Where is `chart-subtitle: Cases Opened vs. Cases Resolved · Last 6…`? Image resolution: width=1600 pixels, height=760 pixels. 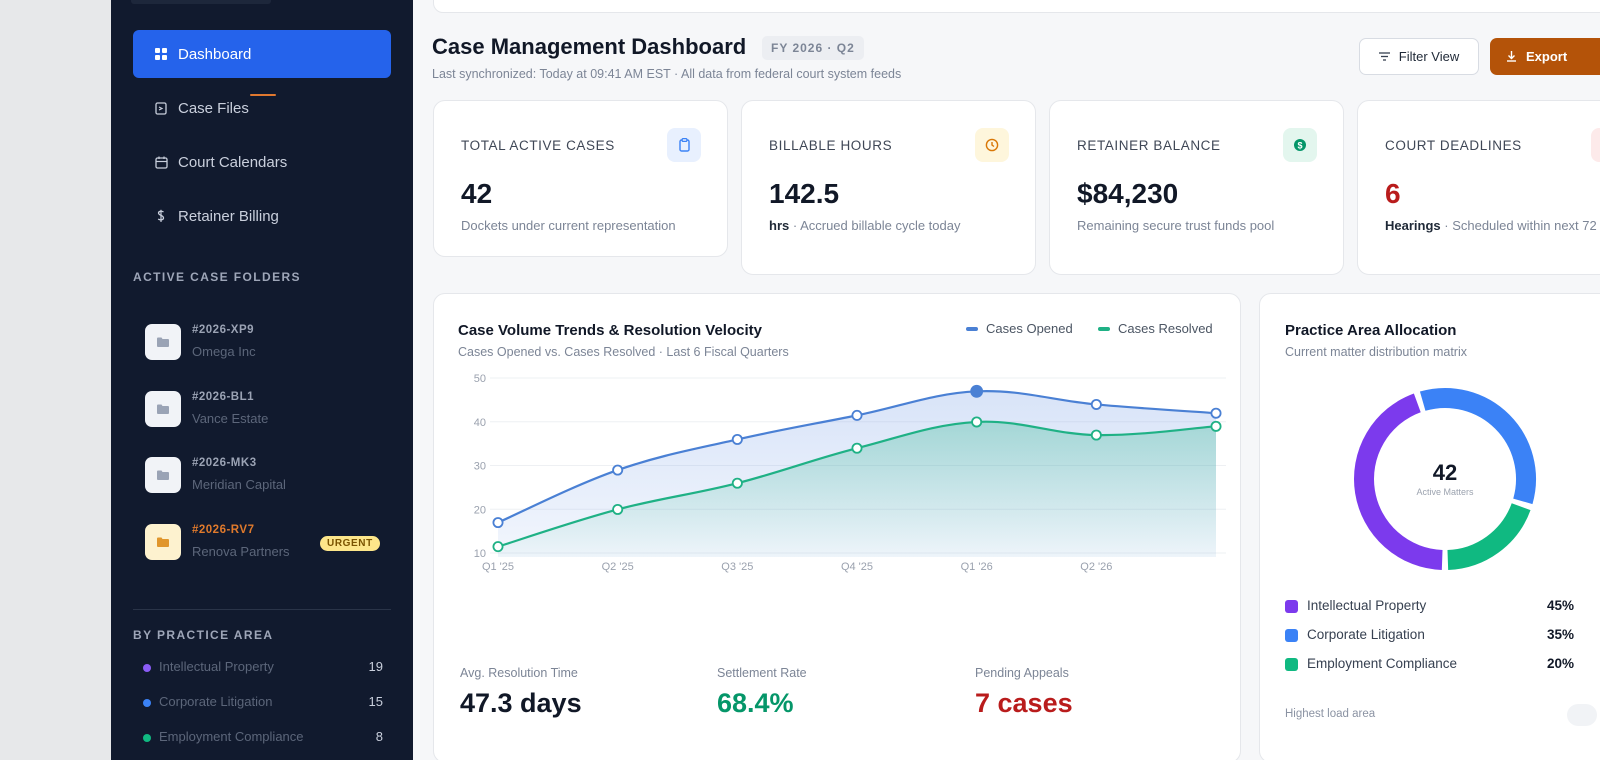
chart-subtitle: Cases Opened vs. Cases Resolved · Last 6… is located at coordinates (623, 352).